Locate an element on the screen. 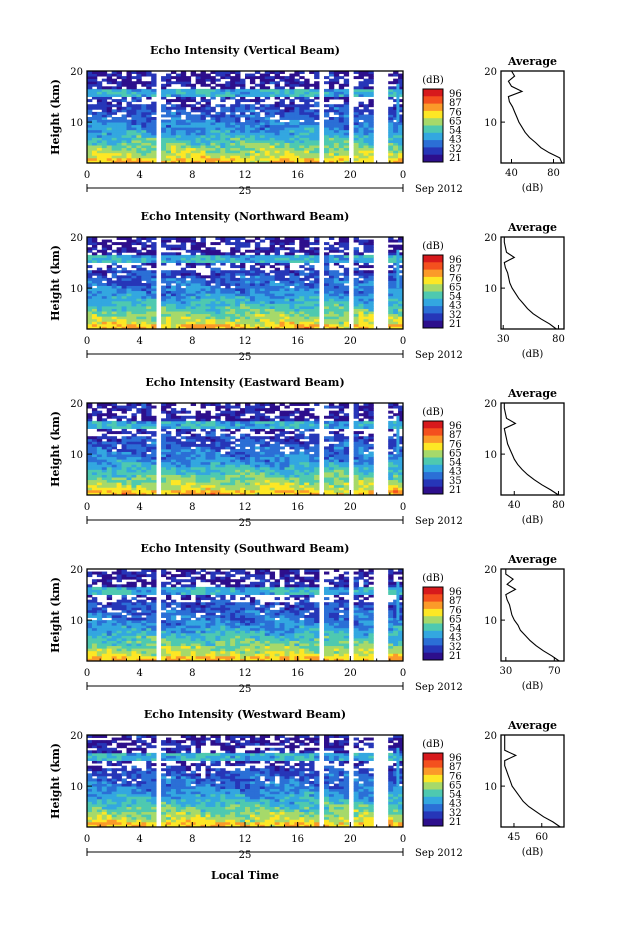  x-tick-label: 12 is located at coordinates (245, 341).